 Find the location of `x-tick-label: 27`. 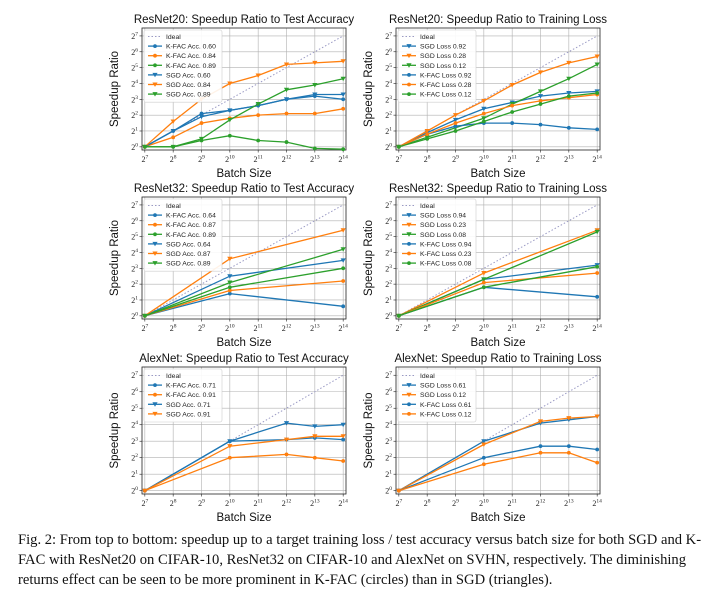

x-tick-label: 27 is located at coordinates (144, 504).